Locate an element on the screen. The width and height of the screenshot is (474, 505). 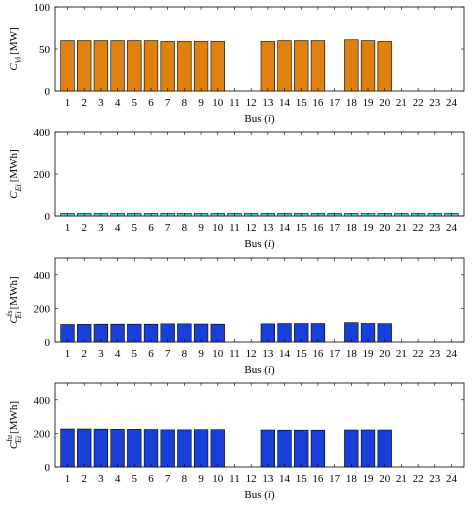
y-tick-label: 50 is located at coordinates (45, 50).